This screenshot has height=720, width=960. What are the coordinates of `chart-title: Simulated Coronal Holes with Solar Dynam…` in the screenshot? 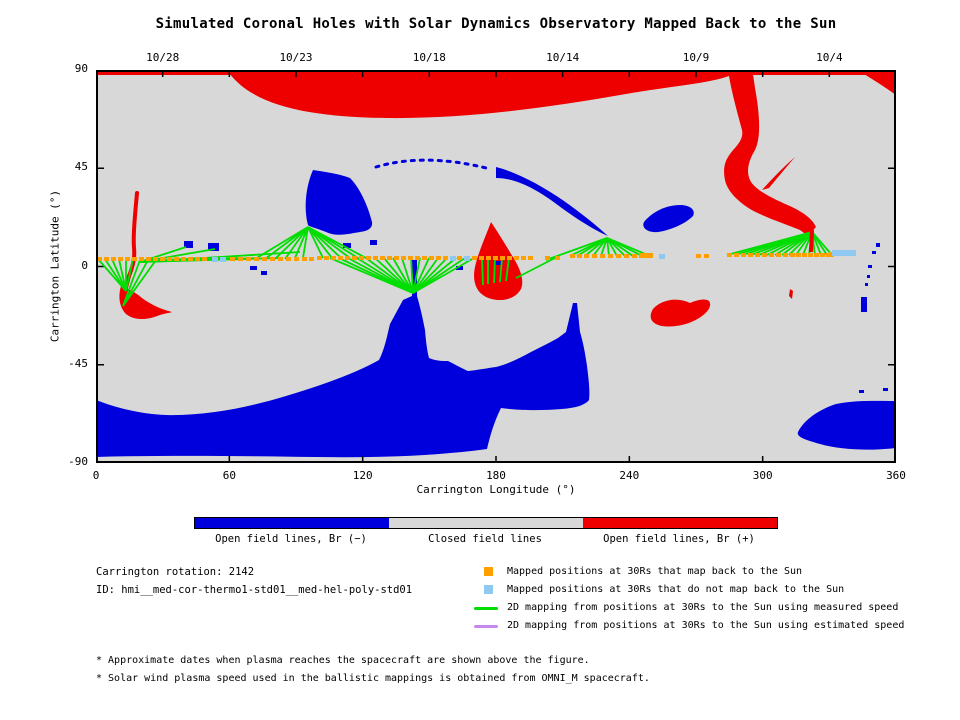 It's located at (496, 24).